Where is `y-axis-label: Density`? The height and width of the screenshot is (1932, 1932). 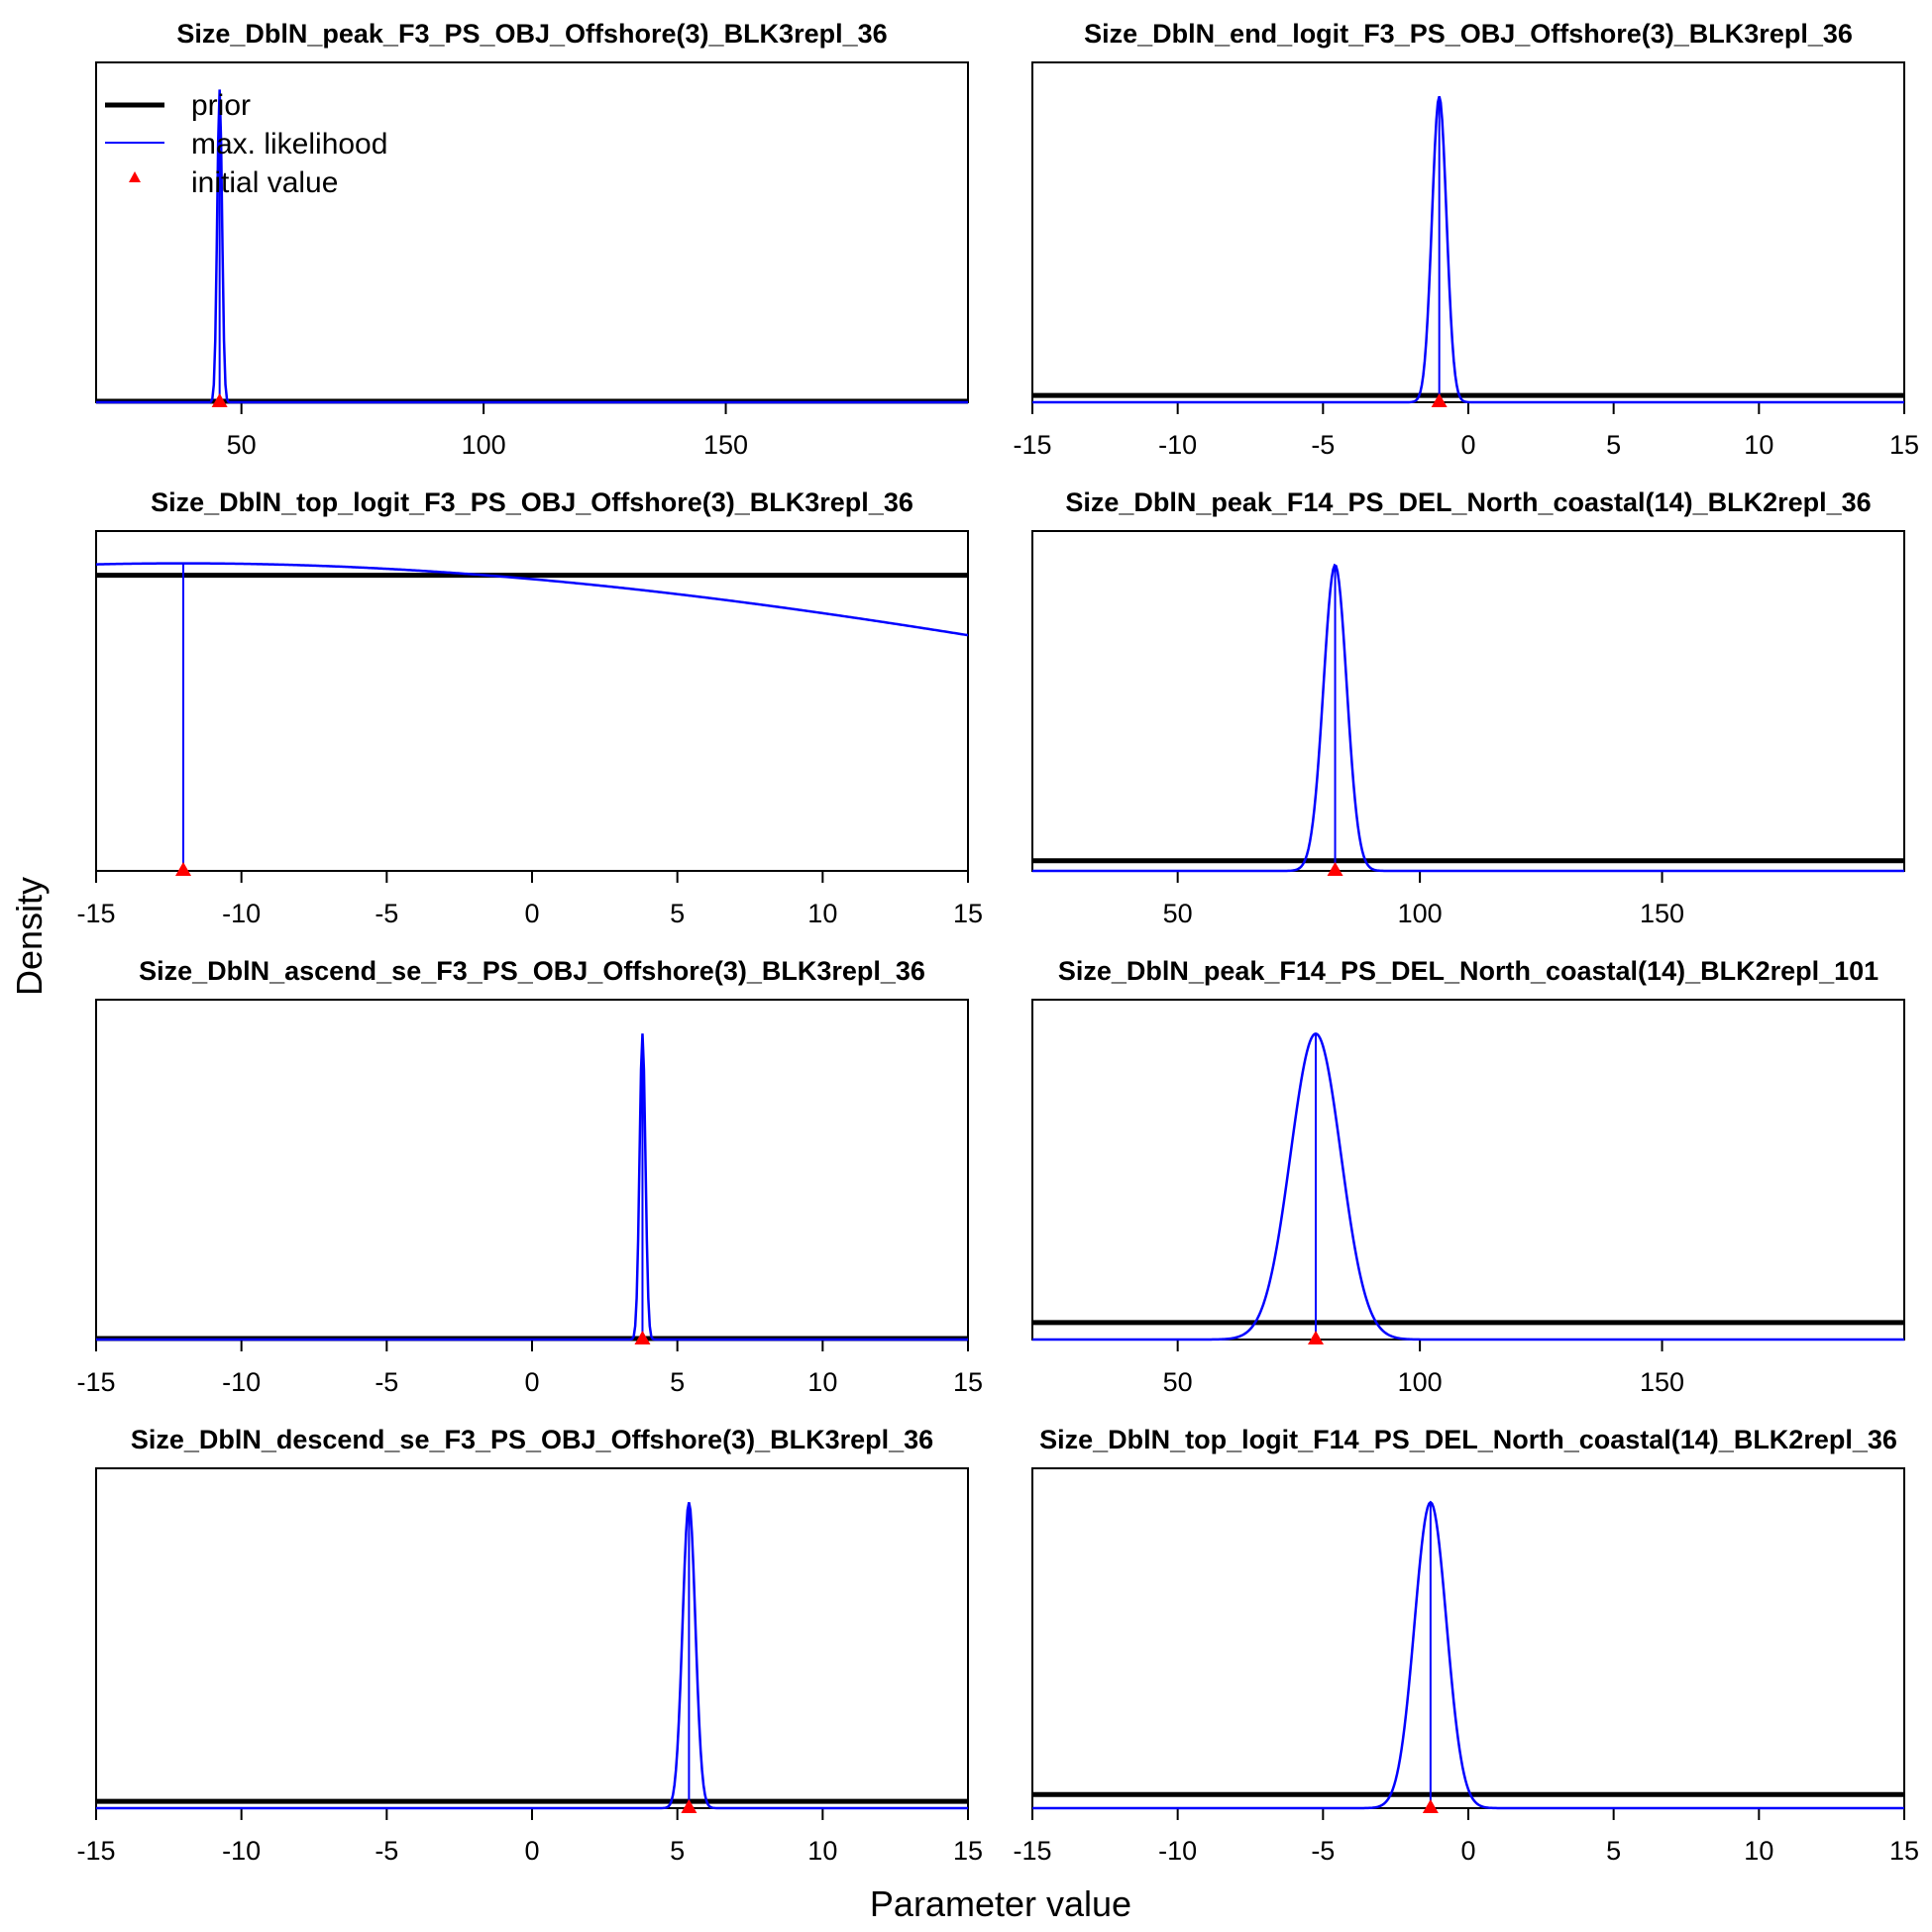 y-axis-label: Density is located at coordinates (30, 936).